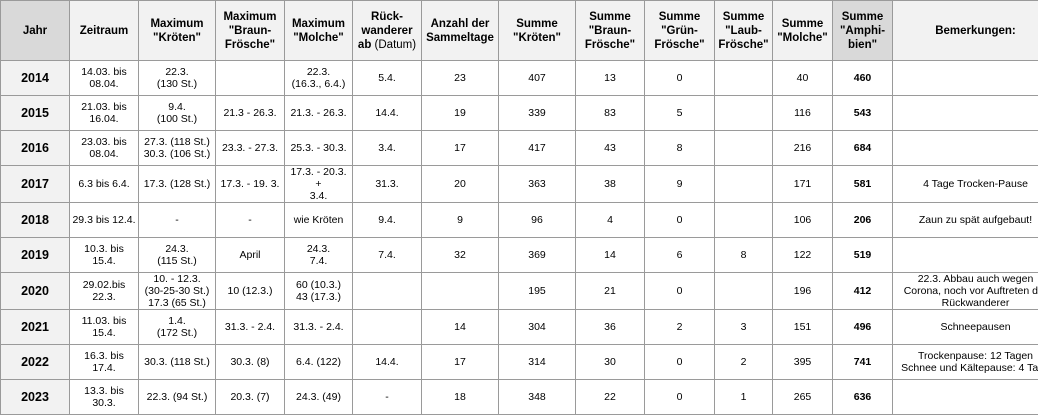 This screenshot has width=1038, height=415. What do you see at coordinates (537, 327) in the screenshot?
I see `cell-sum-kroeten: 304` at bounding box center [537, 327].